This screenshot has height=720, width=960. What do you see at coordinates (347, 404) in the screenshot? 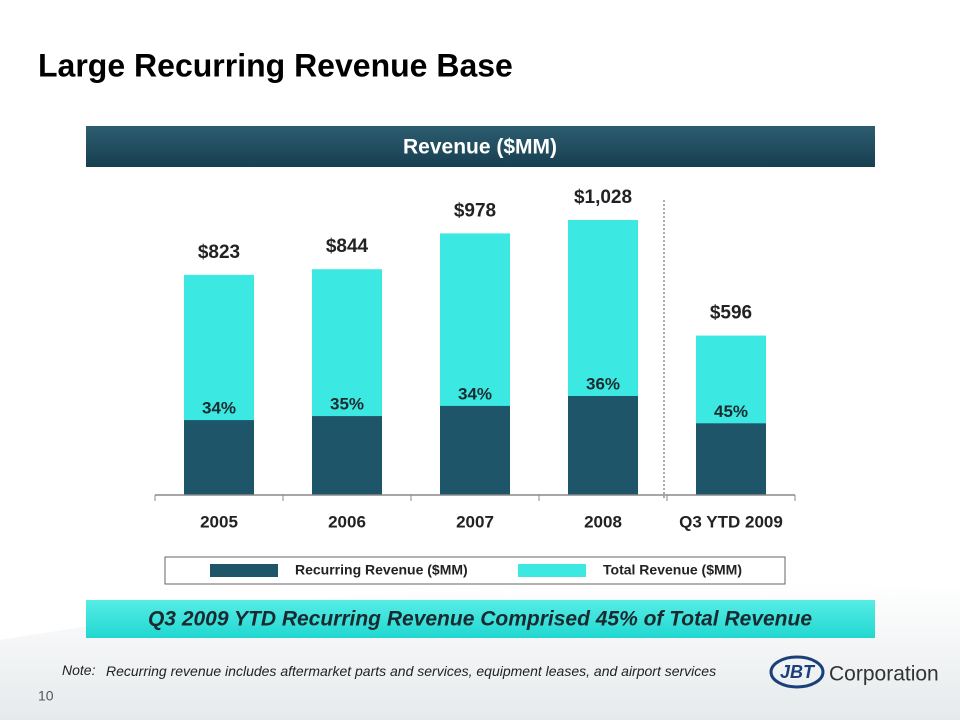
I see `data-label: 35%` at bounding box center [347, 404].